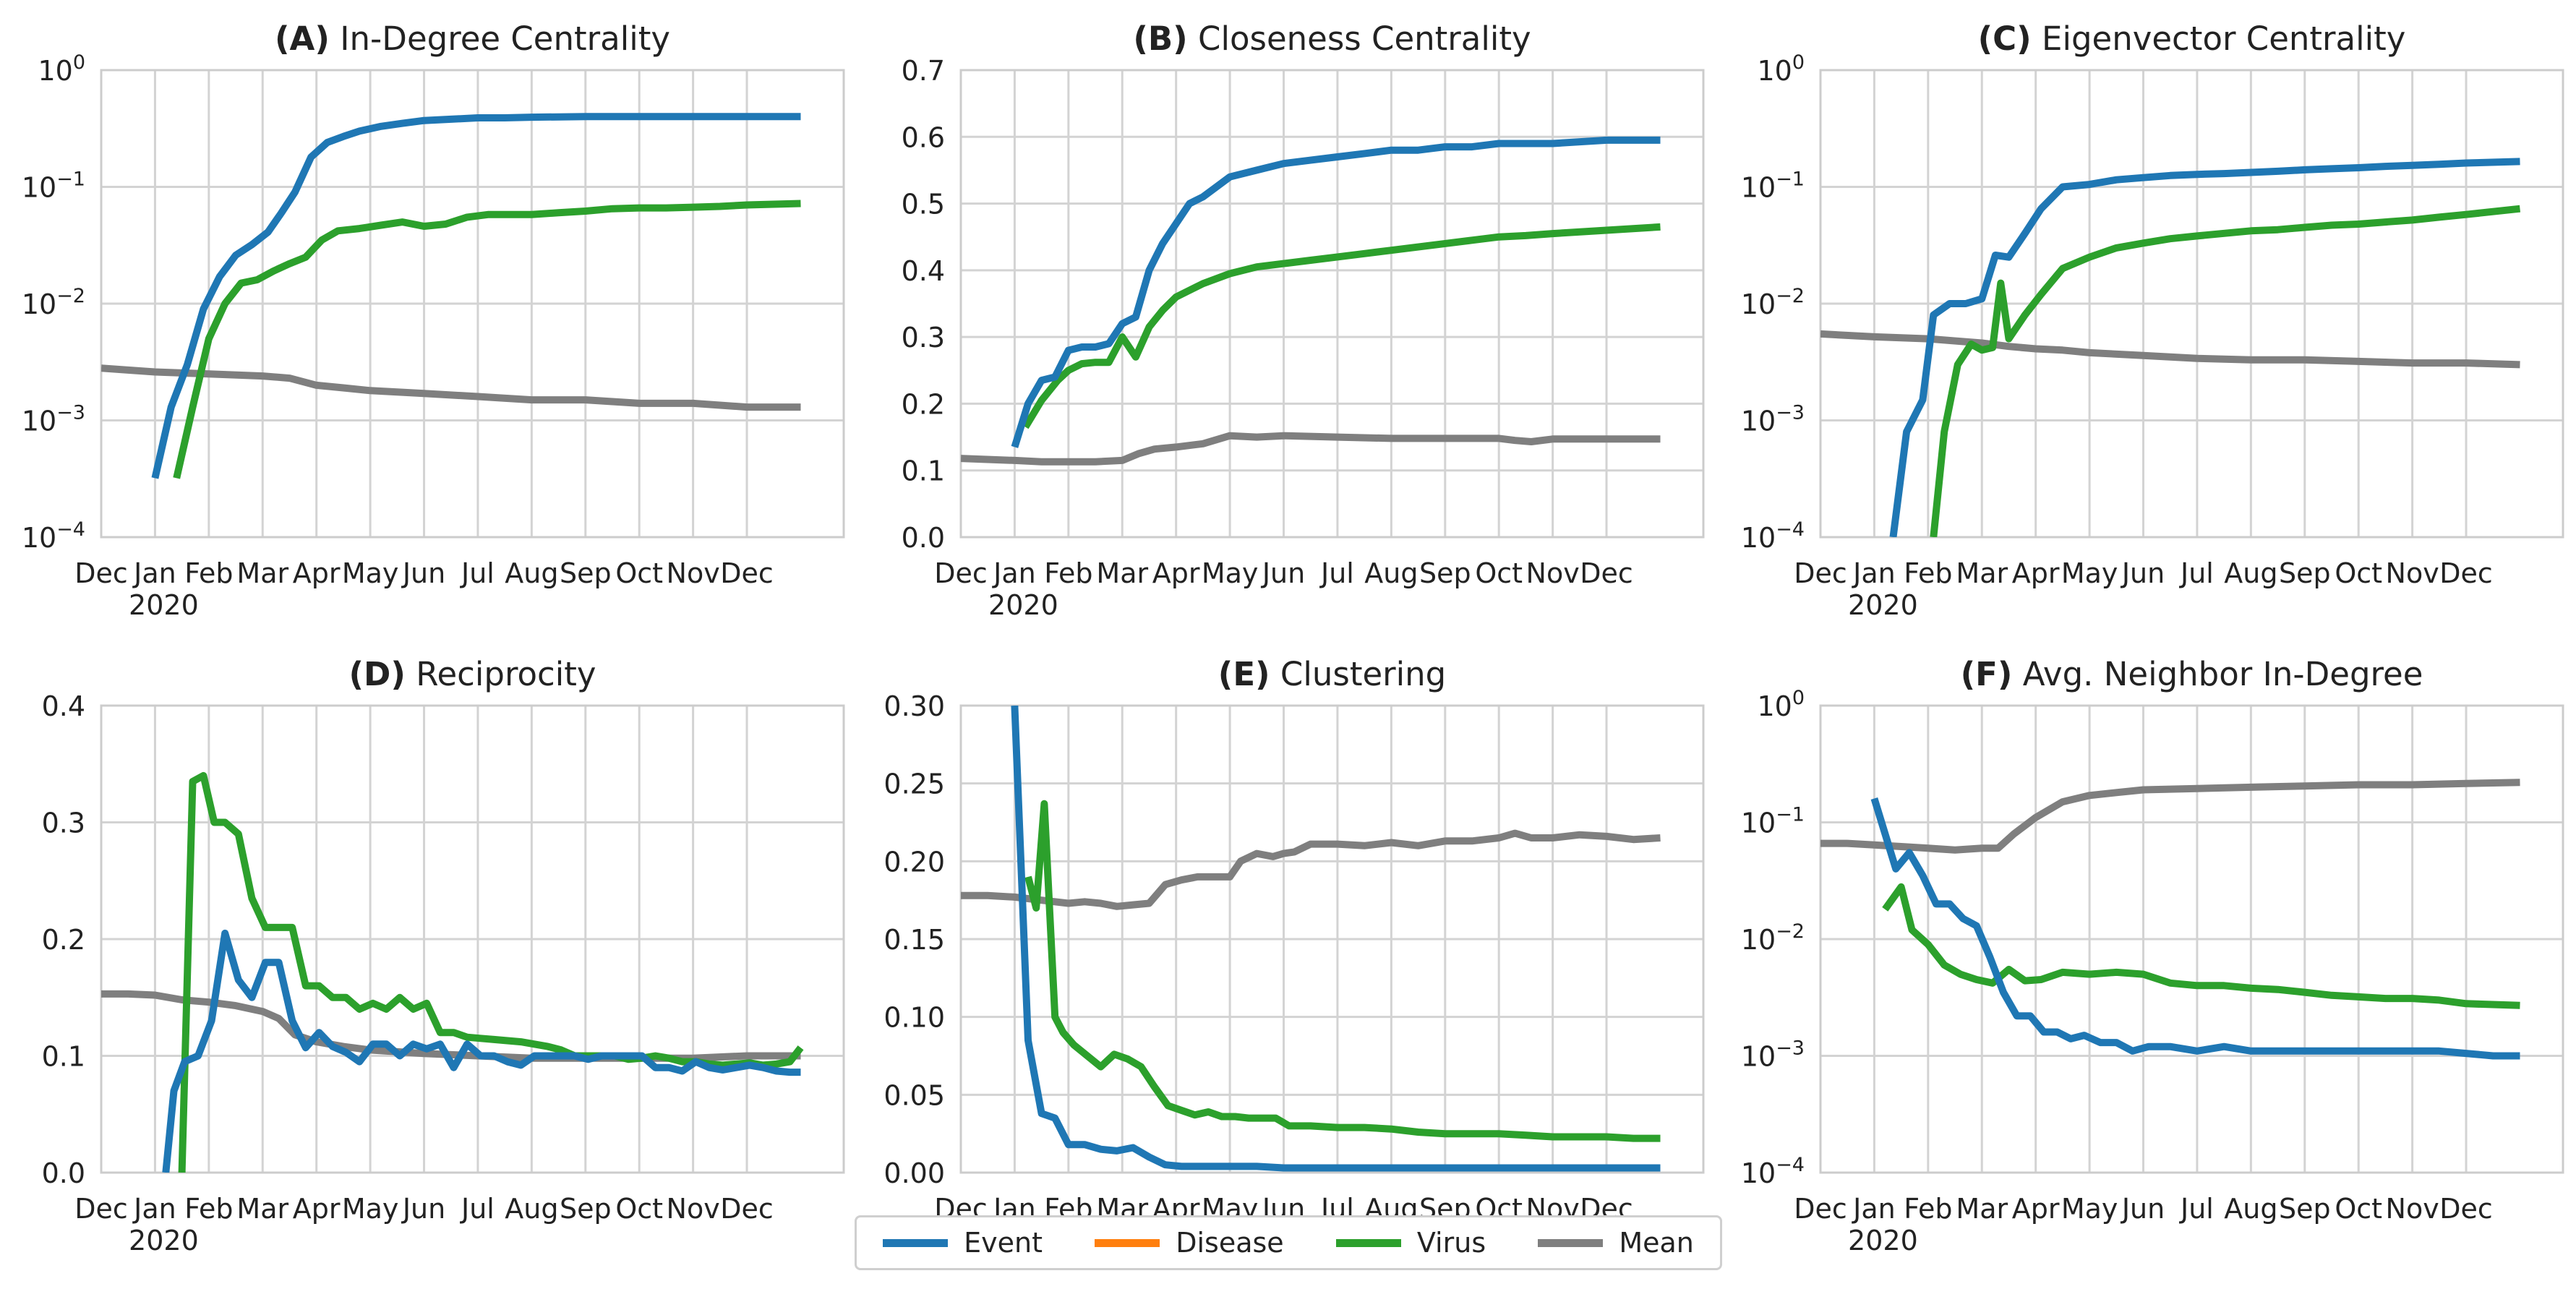  I want to click on y-tick-label: 0.5, so click(924, 204).